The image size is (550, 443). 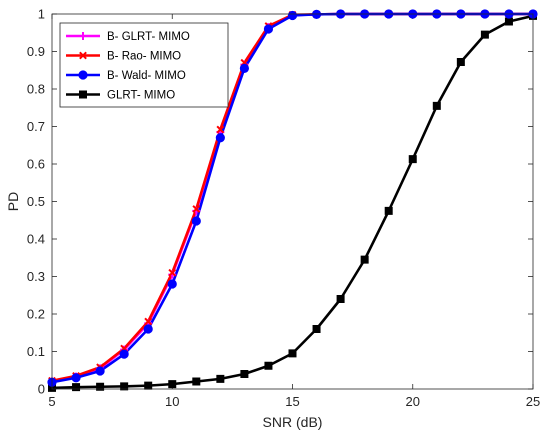 I want to click on x-tick-label: 10, so click(x=172, y=401).